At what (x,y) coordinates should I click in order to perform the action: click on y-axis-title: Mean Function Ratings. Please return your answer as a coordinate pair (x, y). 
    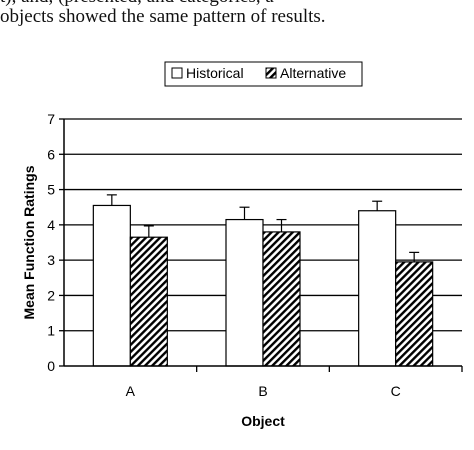
    Looking at the image, I should click on (29, 242).